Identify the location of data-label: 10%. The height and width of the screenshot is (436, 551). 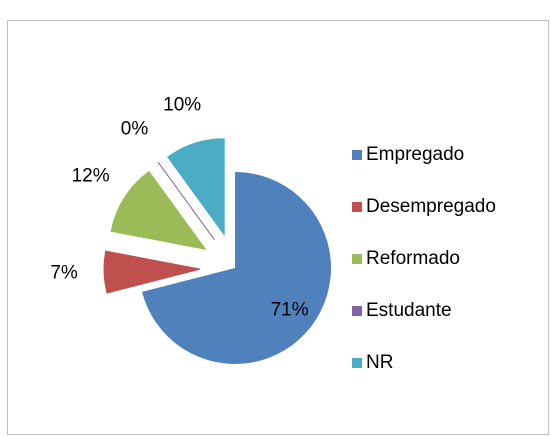
(182, 104).